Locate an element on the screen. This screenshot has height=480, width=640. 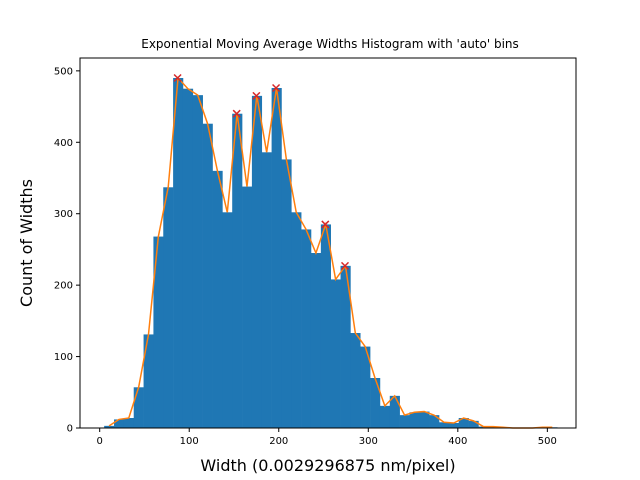
y-tick-label: 0 is located at coordinates (70, 429).